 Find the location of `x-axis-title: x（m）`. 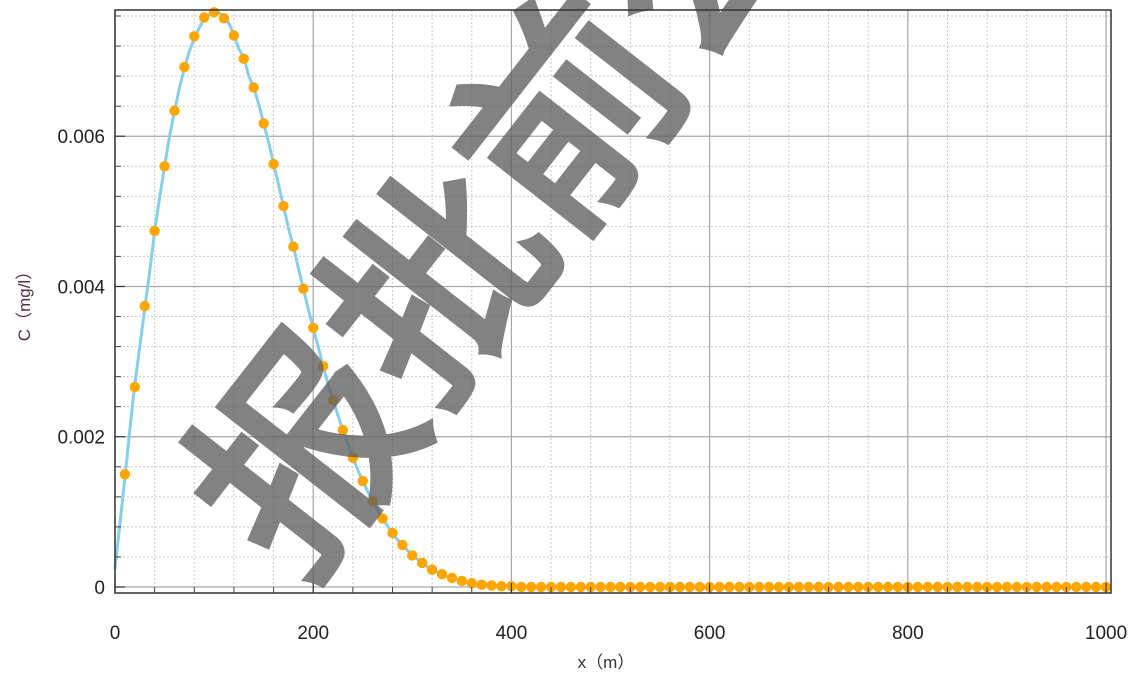

x-axis-title: x（m） is located at coordinates (606, 662).